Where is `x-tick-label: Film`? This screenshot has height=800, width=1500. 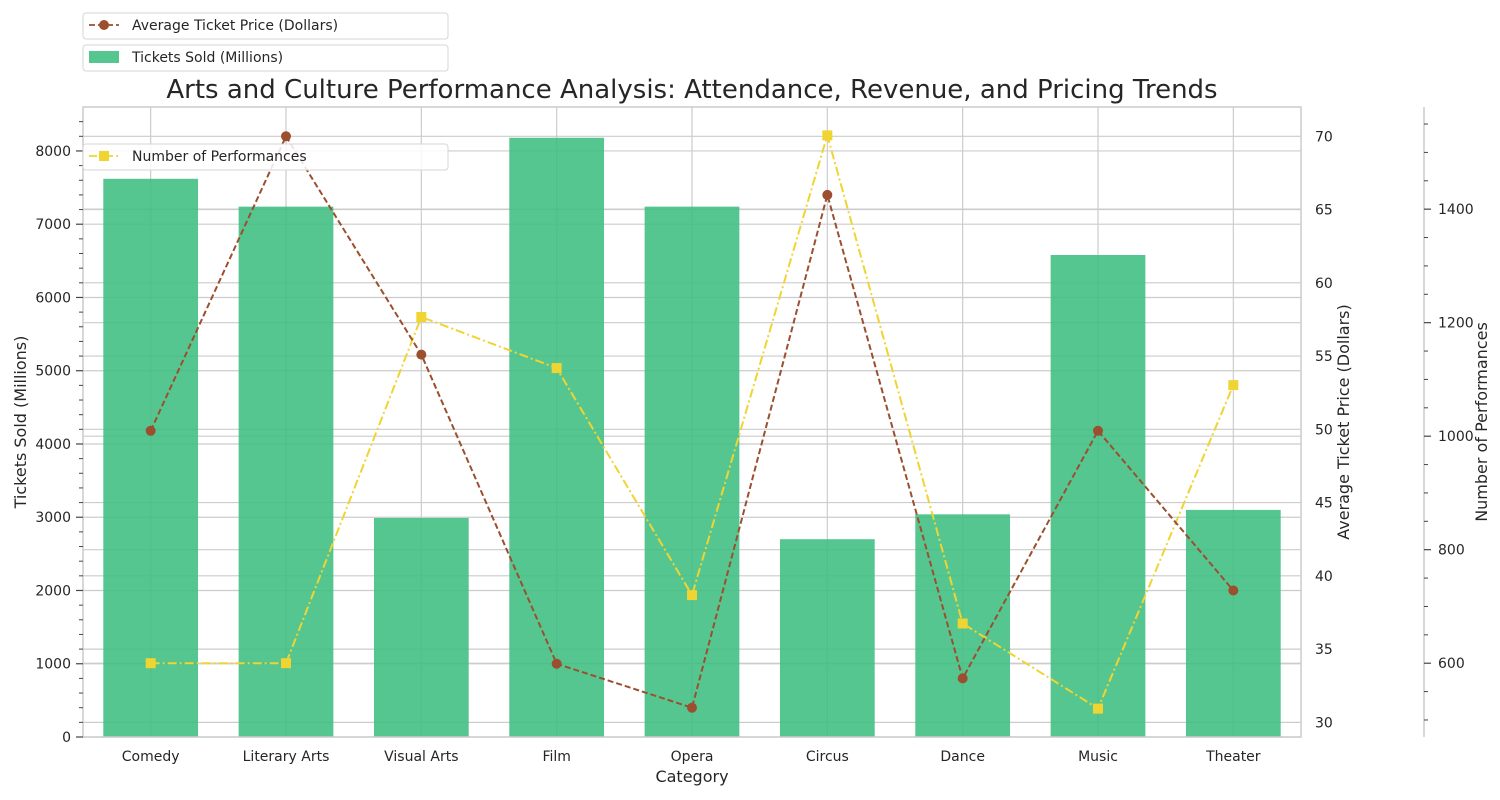
x-tick-label: Film is located at coordinates (556, 757).